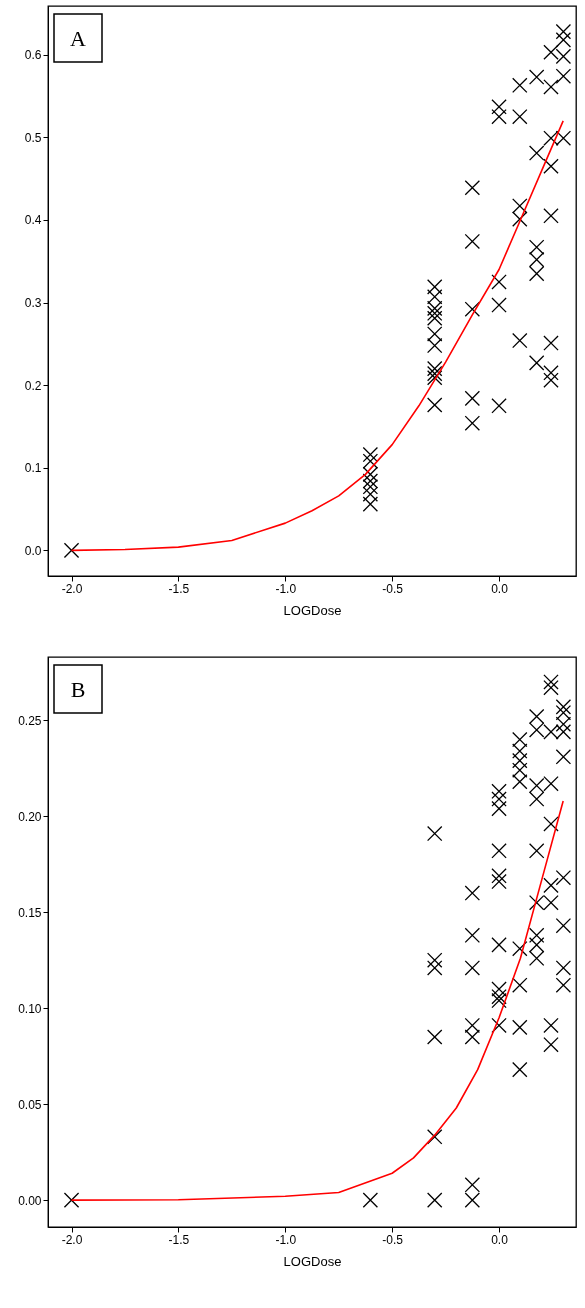 This screenshot has height=1308, width=585. I want to click on y-tick-label: 0.1, so click(33, 468).